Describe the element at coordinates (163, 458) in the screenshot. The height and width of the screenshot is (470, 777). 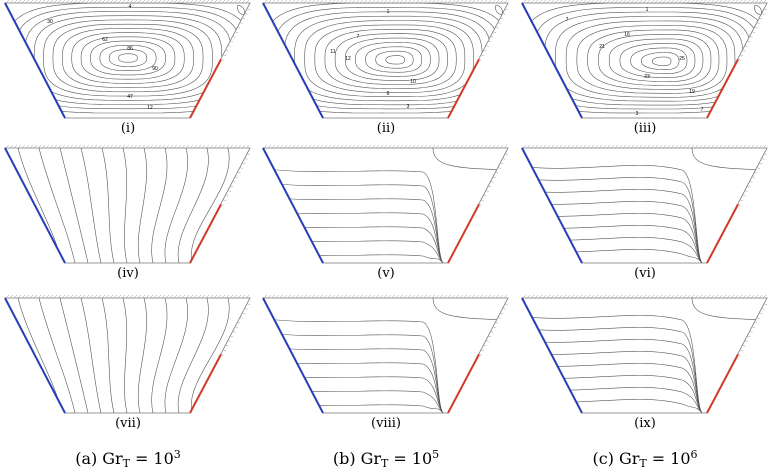
I see `caption-base: 10` at that location.